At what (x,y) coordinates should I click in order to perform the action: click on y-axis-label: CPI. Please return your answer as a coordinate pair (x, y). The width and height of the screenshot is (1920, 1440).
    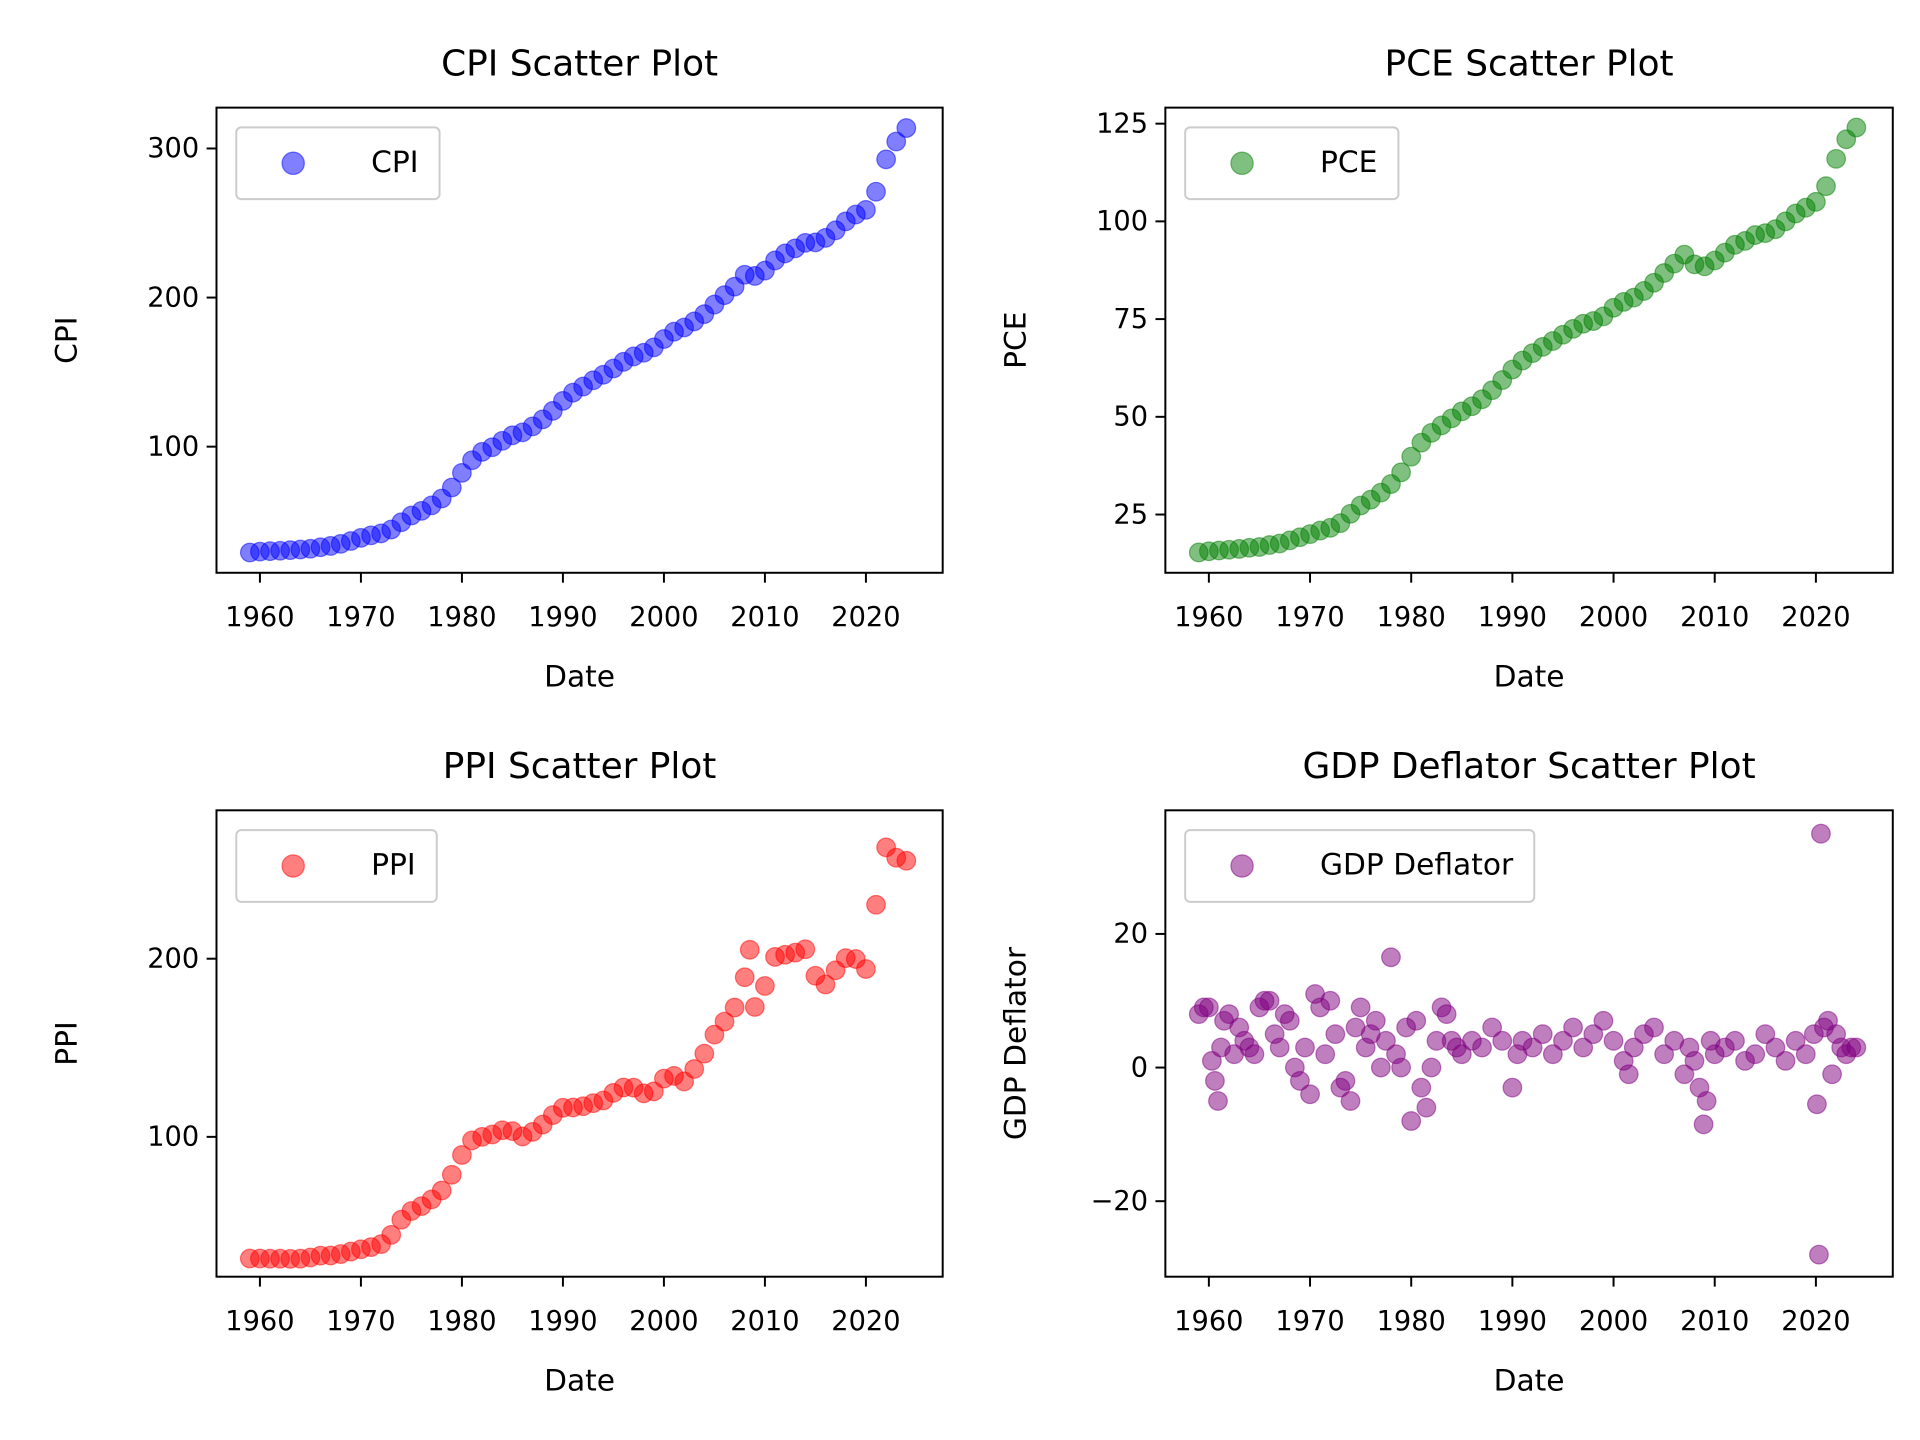
    Looking at the image, I should click on (67, 340).